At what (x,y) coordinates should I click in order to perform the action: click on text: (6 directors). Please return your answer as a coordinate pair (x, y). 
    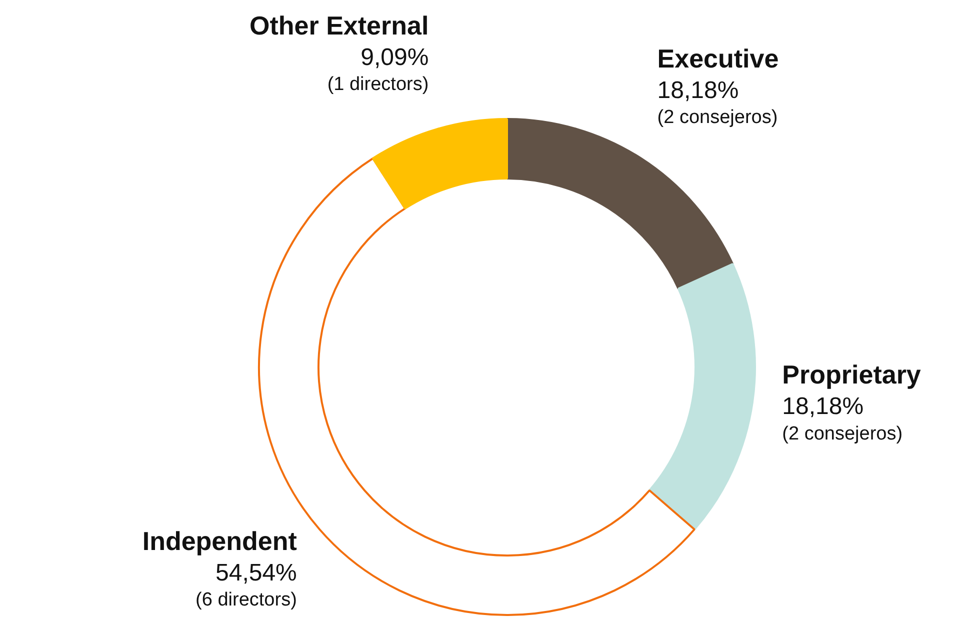
    Looking at the image, I should click on (246, 600).